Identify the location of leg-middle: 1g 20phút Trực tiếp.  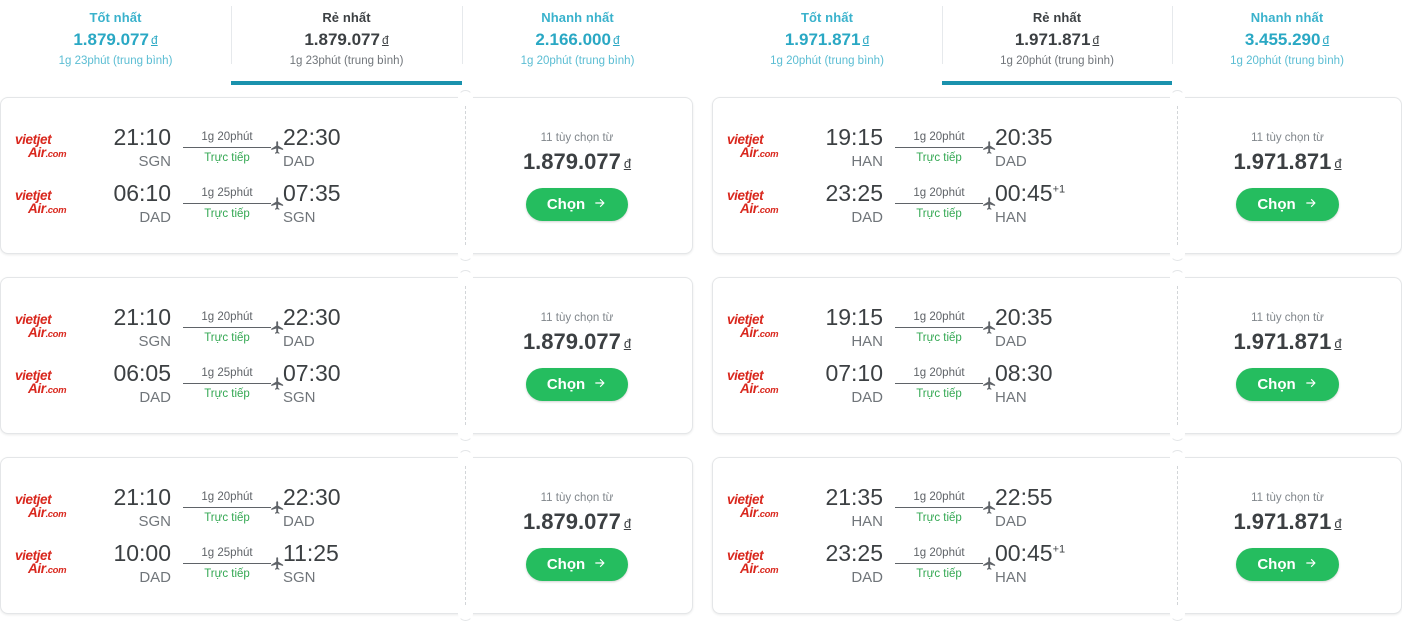
(940, 564).